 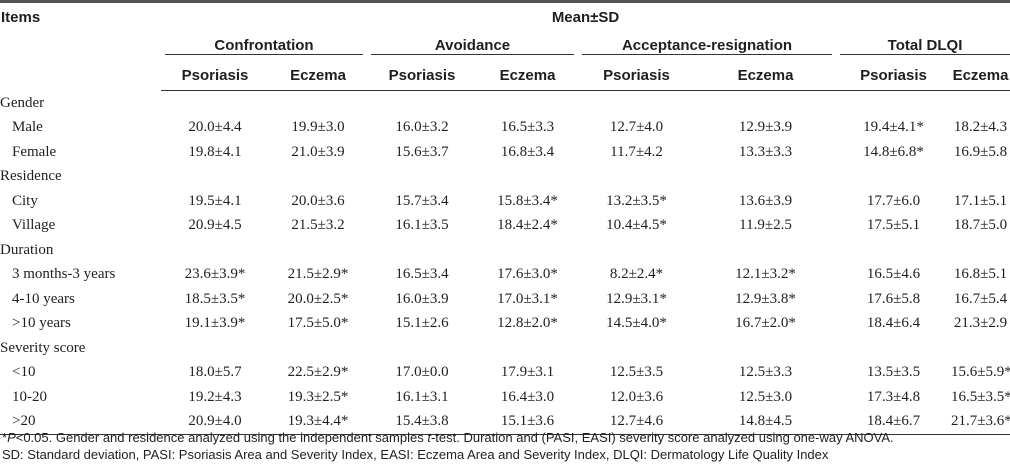 I want to click on table-cell: 21.3±2.9, so click(x=980, y=323).